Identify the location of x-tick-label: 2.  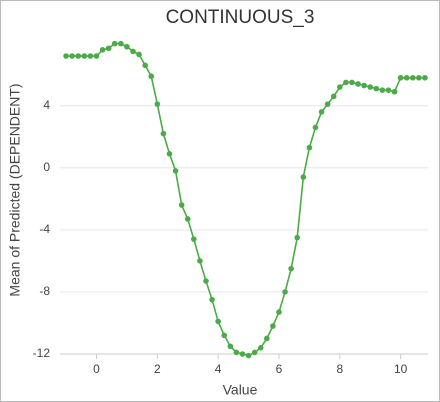
(157, 369).